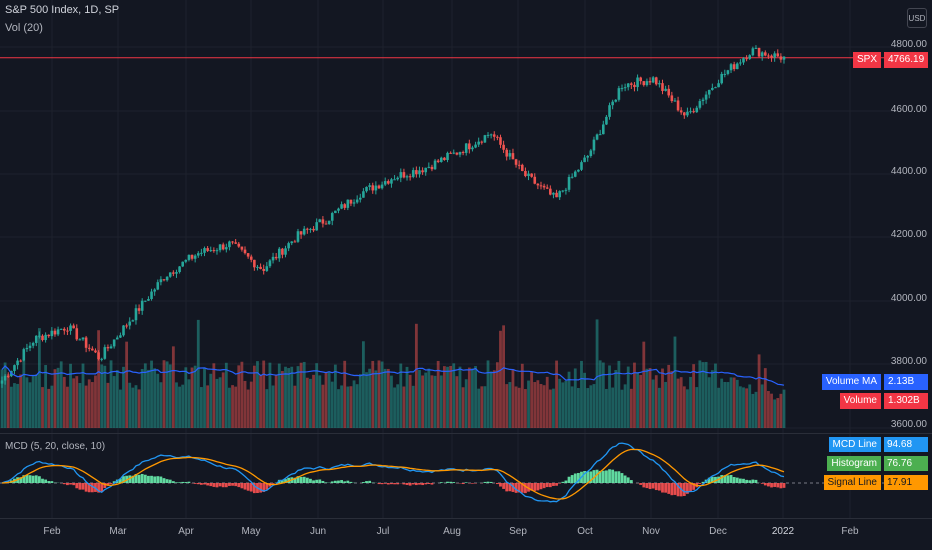 Image resolution: width=932 pixels, height=550 pixels. I want to click on volume-indicator-title: Vol (20), so click(24, 28).